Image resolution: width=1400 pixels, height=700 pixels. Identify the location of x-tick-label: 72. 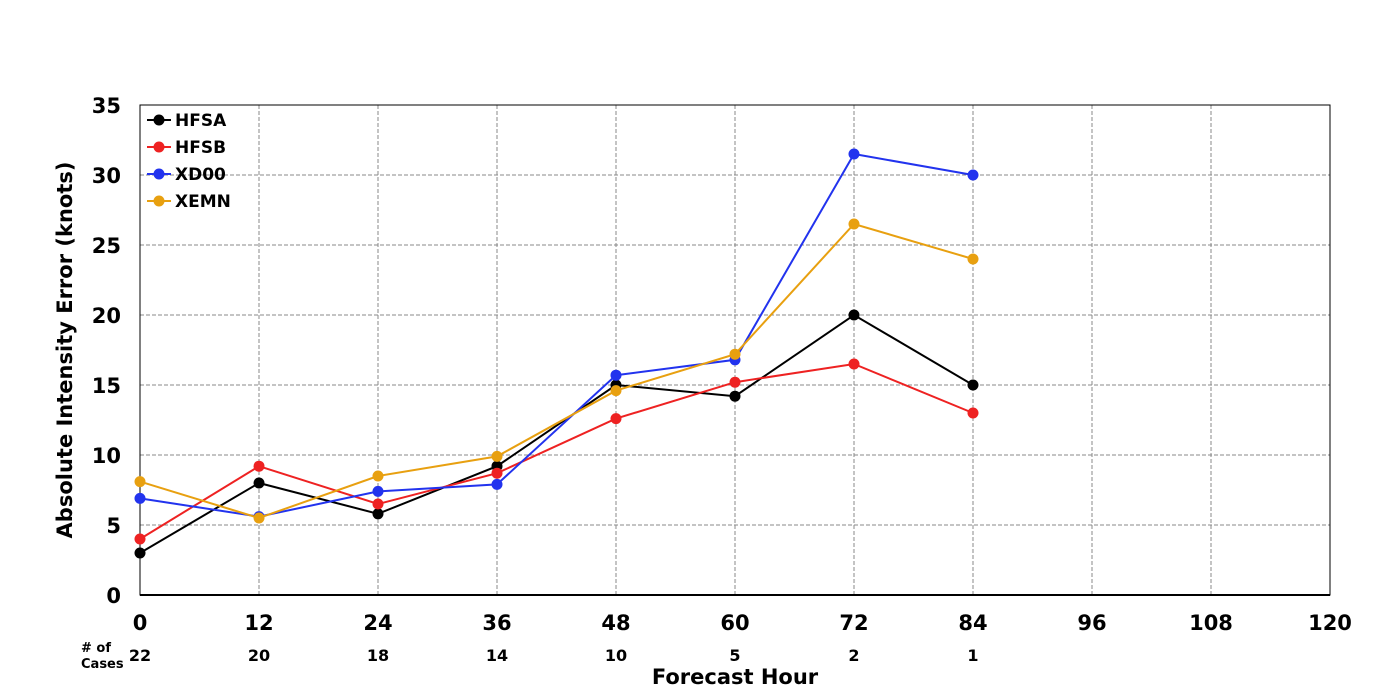
(853, 623).